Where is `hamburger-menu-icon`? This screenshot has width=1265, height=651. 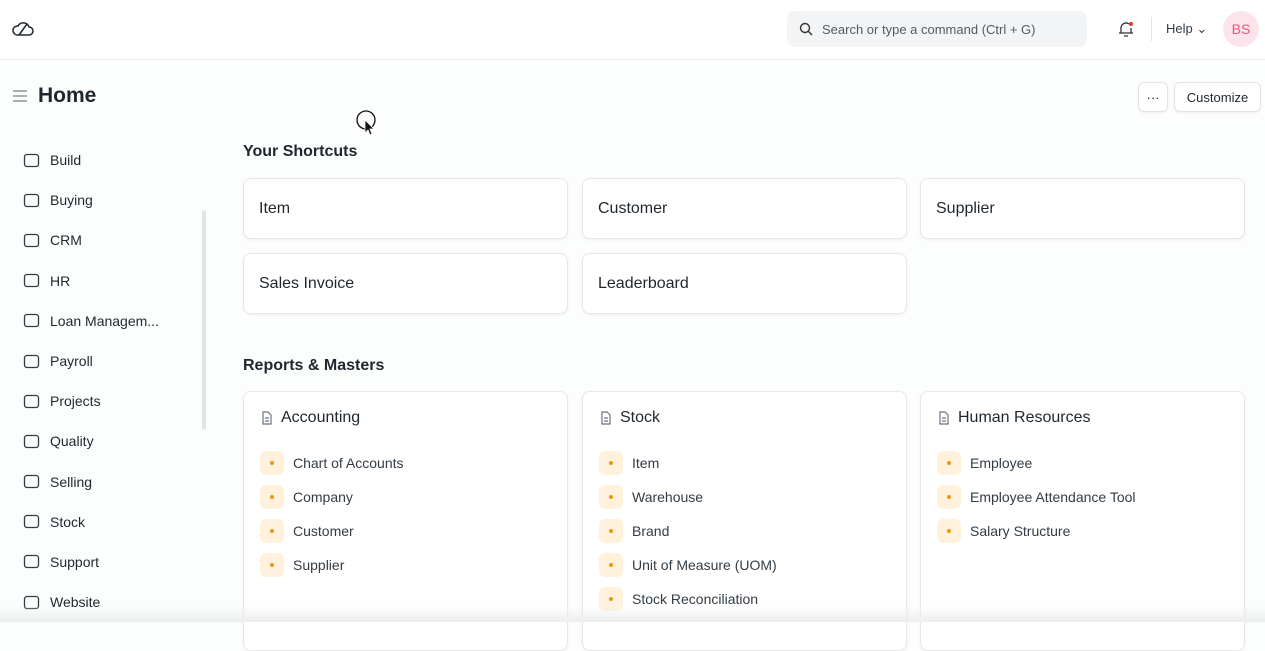
hamburger-menu-icon is located at coordinates (20, 96).